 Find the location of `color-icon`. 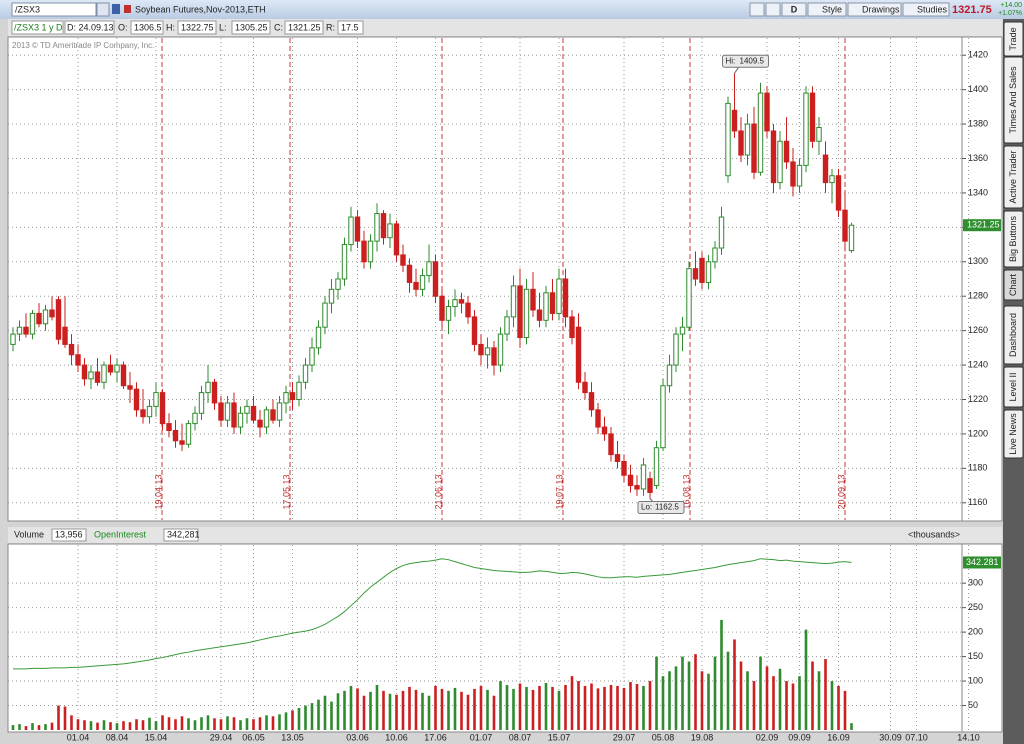

color-icon is located at coordinates (127, 9).